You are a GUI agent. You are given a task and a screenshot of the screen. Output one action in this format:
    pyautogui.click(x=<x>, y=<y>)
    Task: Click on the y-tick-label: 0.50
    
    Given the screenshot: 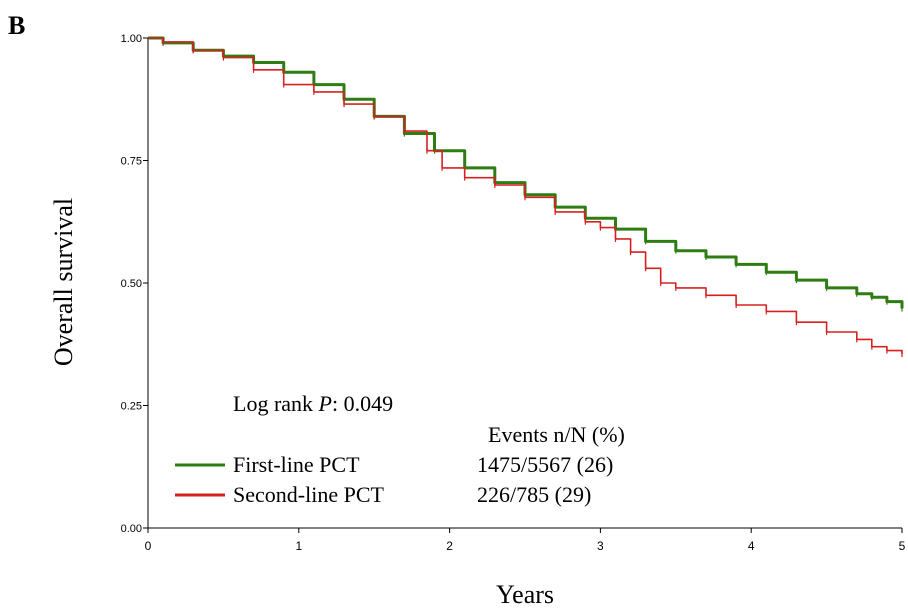 What is the action you would take?
    pyautogui.click(x=131, y=284)
    